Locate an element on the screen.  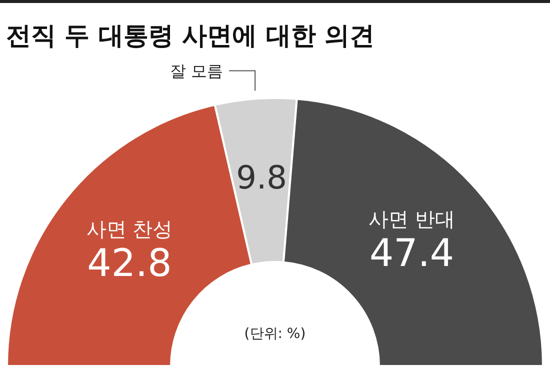
data-label: 47.4 is located at coordinates (411, 252).